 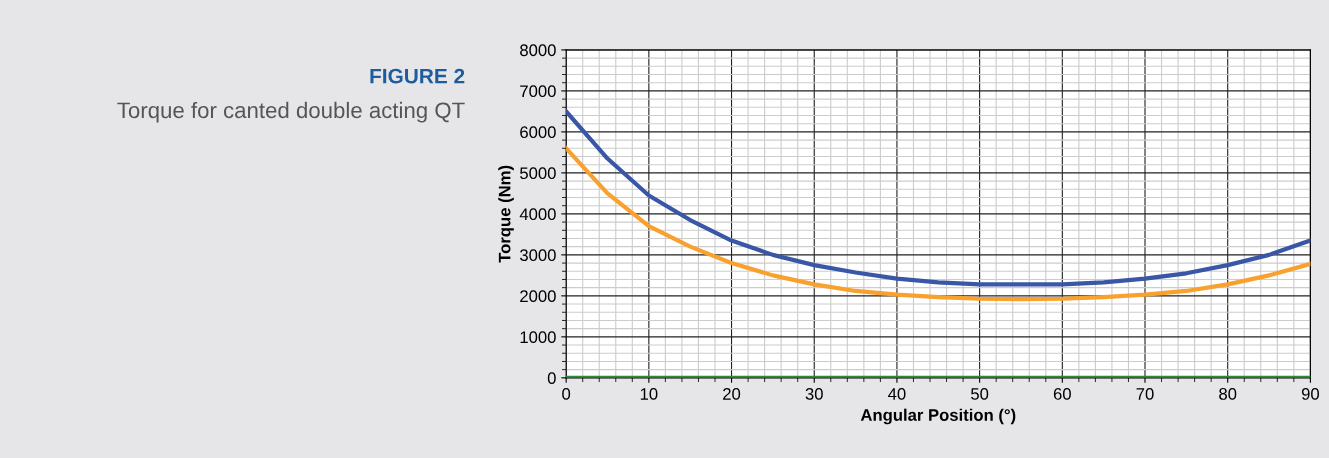 What do you see at coordinates (538, 337) in the screenshot?
I see `y-tick-label: 1000` at bounding box center [538, 337].